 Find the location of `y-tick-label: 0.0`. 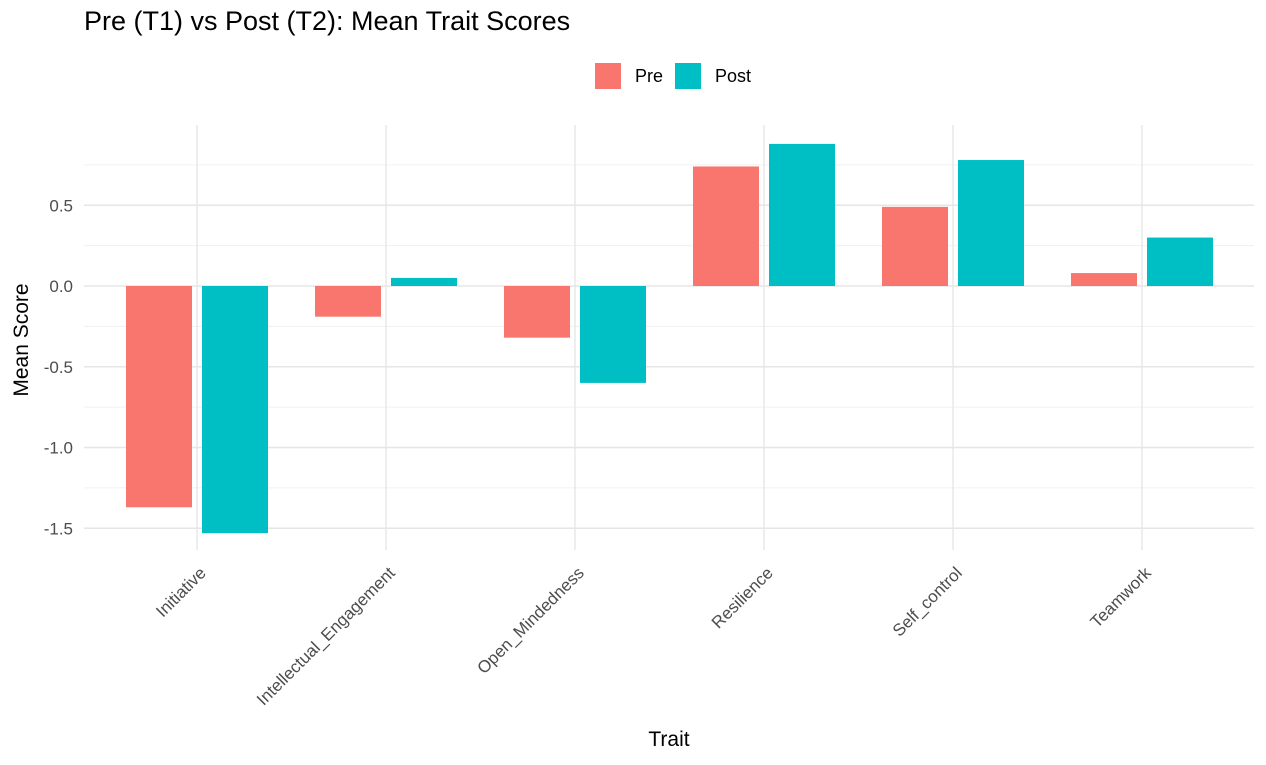

y-tick-label: 0.0 is located at coordinates (61, 286).